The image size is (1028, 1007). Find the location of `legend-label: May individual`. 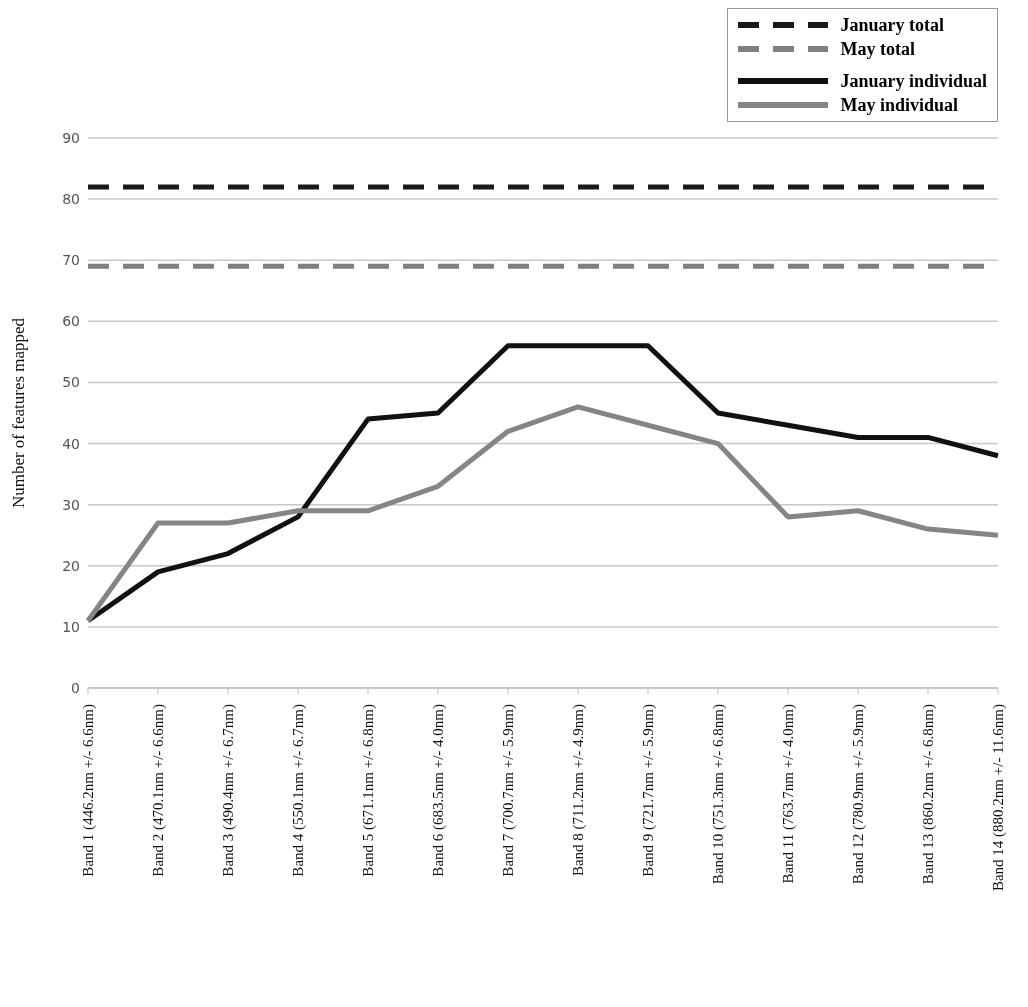

legend-label: May individual is located at coordinates (899, 105).